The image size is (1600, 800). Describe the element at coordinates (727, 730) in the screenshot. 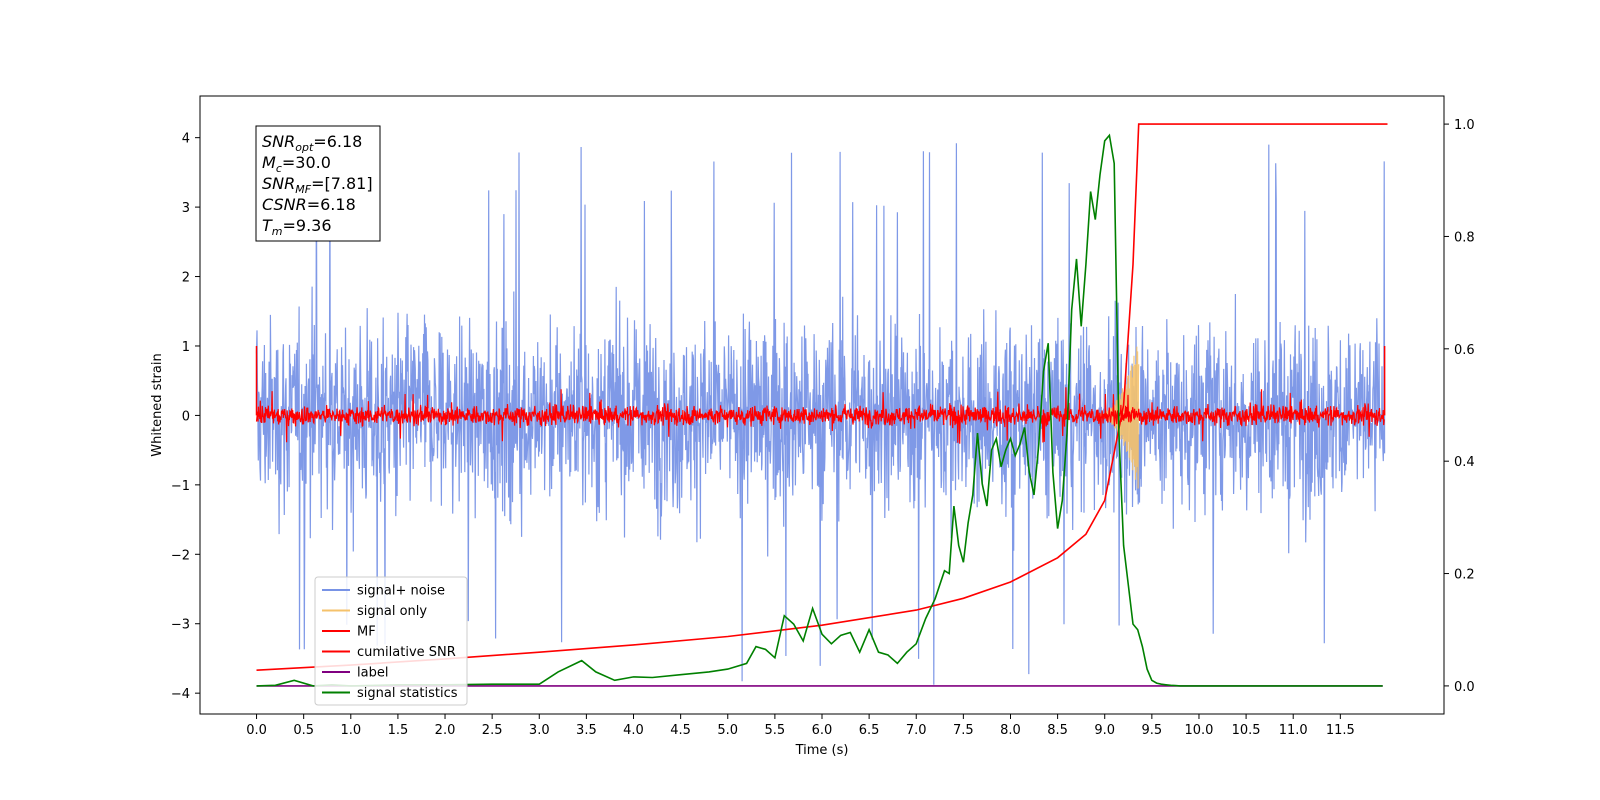

I see `x-tick-label: 5.0` at that location.